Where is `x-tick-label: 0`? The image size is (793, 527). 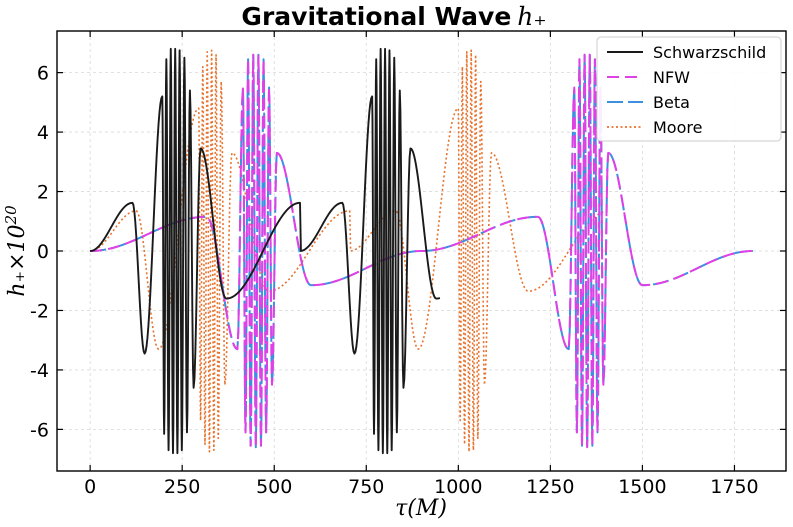
x-tick-label: 0 is located at coordinates (90, 487).